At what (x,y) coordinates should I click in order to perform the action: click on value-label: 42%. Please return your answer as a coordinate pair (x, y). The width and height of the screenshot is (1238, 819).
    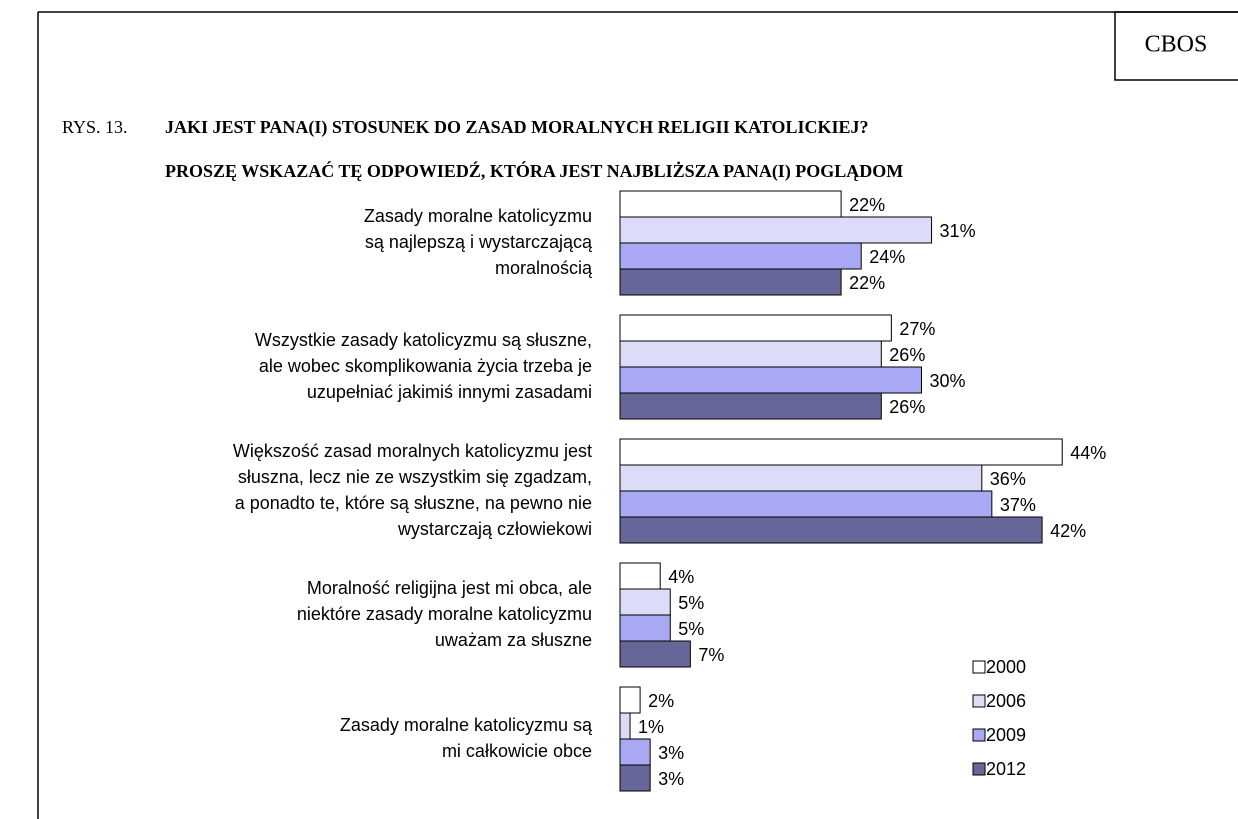
    Looking at the image, I should click on (1068, 531).